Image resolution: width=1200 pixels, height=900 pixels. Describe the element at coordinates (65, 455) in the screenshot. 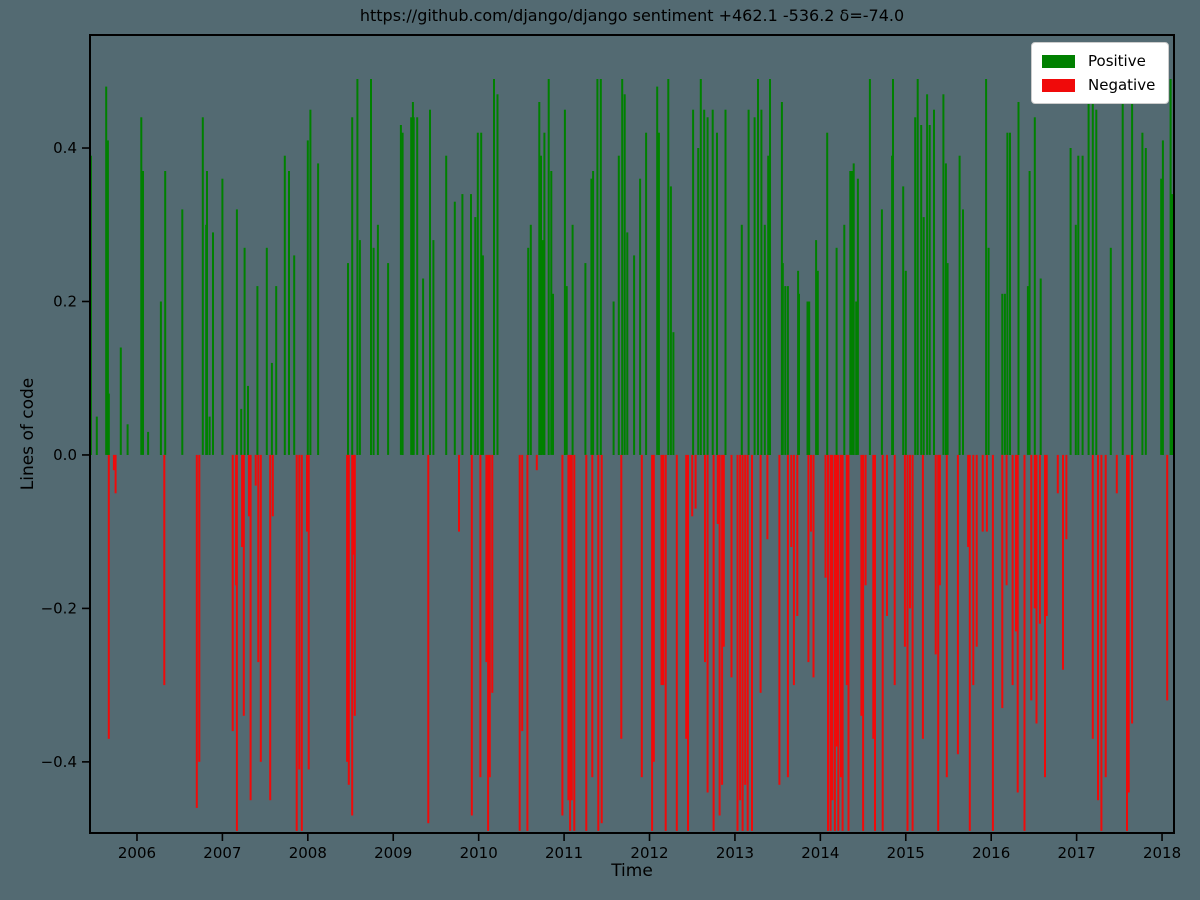

I see `y-tick-label: 0.0` at that location.